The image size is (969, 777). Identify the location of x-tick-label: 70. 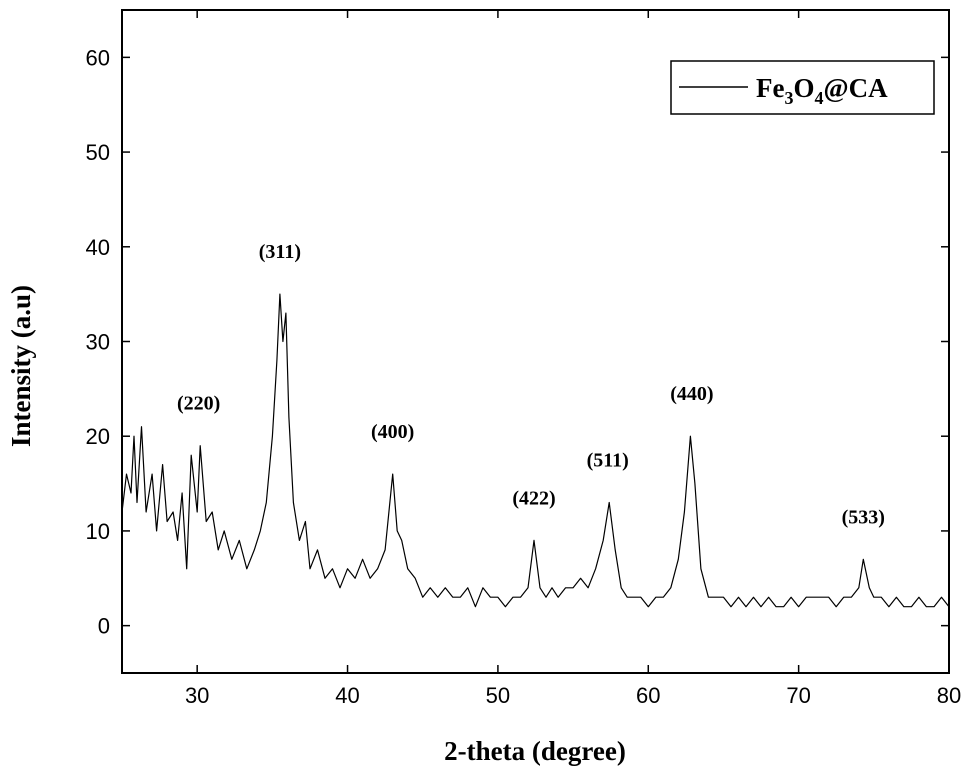
(798, 695).